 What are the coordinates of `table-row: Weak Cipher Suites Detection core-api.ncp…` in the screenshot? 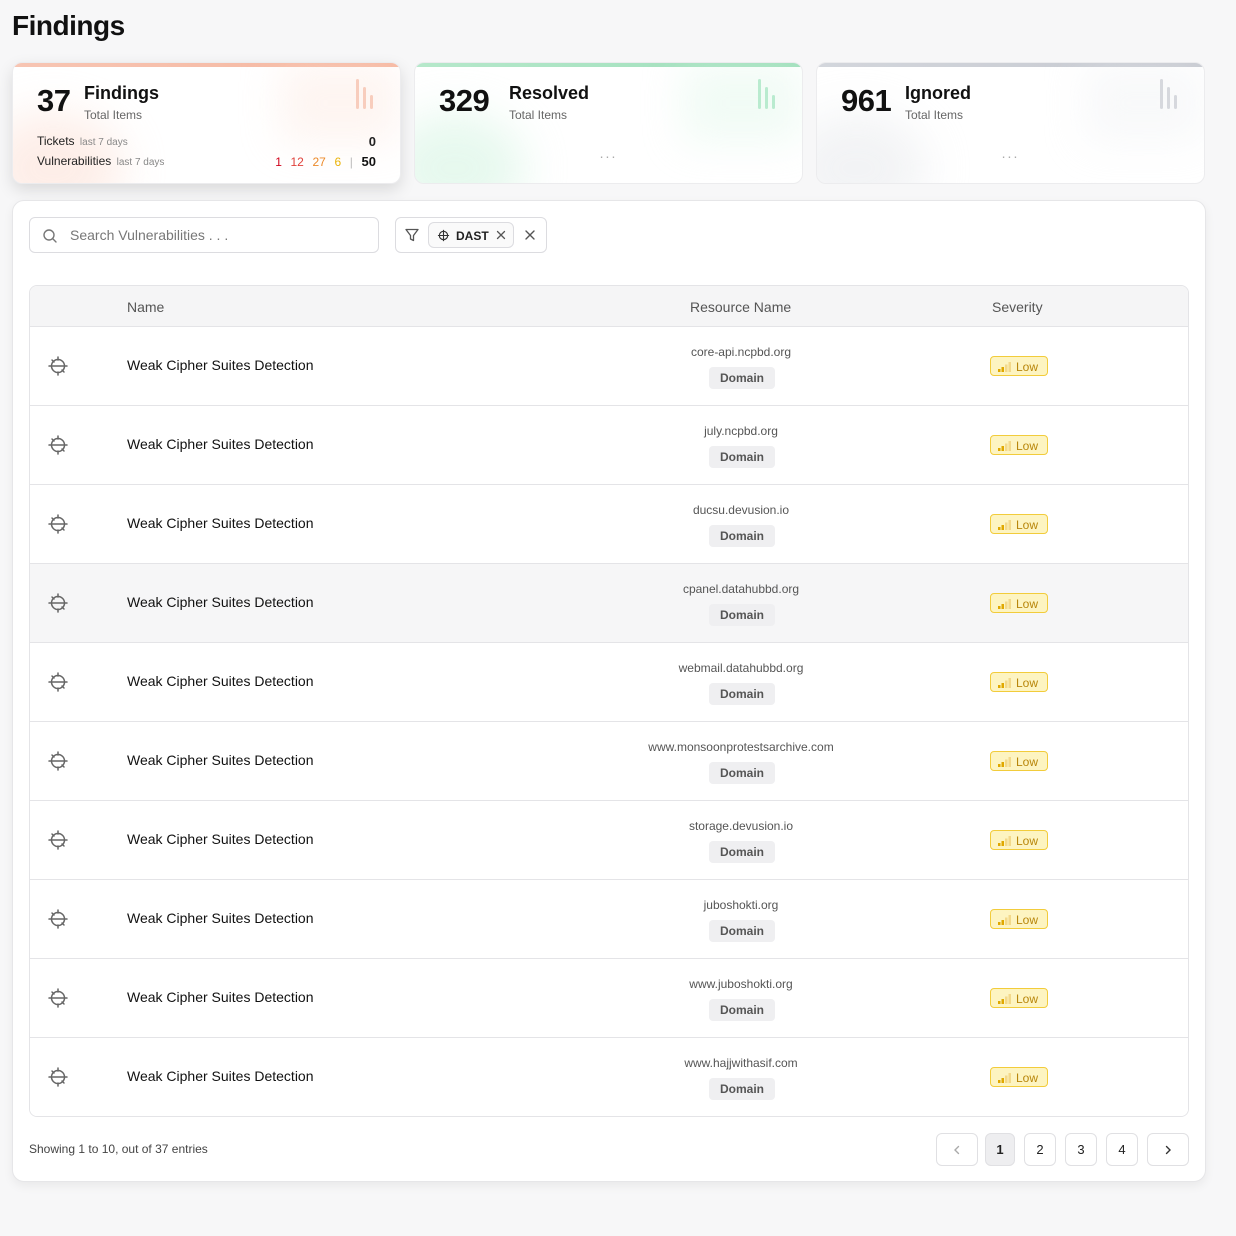 It's located at (609, 366).